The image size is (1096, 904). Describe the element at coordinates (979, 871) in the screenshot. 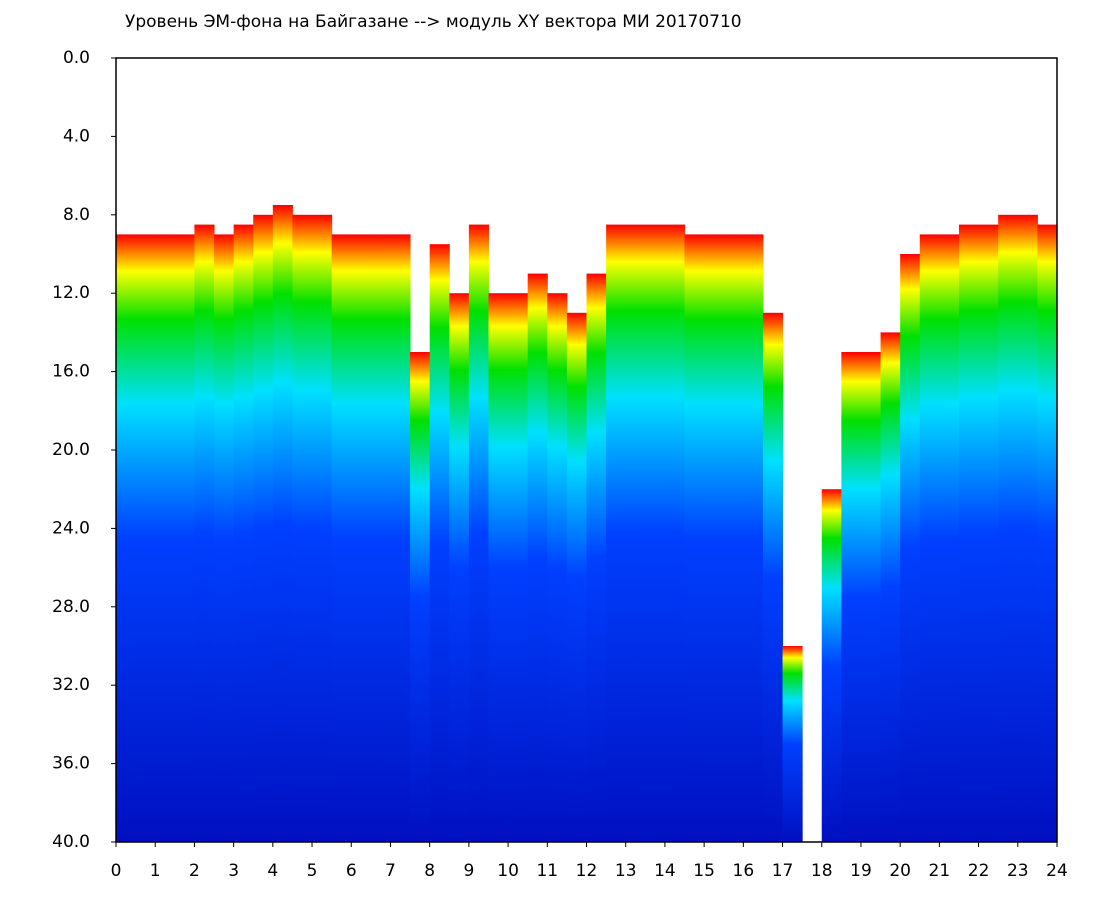

I see `x-tick-label: 22` at that location.